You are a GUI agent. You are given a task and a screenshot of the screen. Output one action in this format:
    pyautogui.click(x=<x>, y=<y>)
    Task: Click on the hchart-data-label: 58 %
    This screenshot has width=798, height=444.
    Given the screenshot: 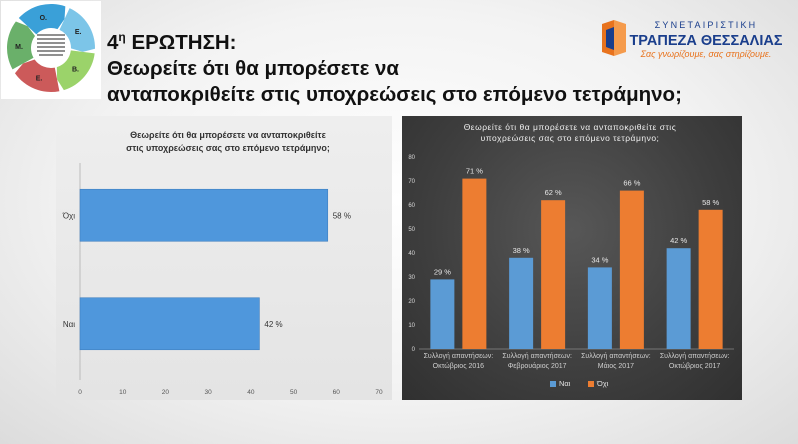 What is the action you would take?
    pyautogui.click(x=342, y=215)
    